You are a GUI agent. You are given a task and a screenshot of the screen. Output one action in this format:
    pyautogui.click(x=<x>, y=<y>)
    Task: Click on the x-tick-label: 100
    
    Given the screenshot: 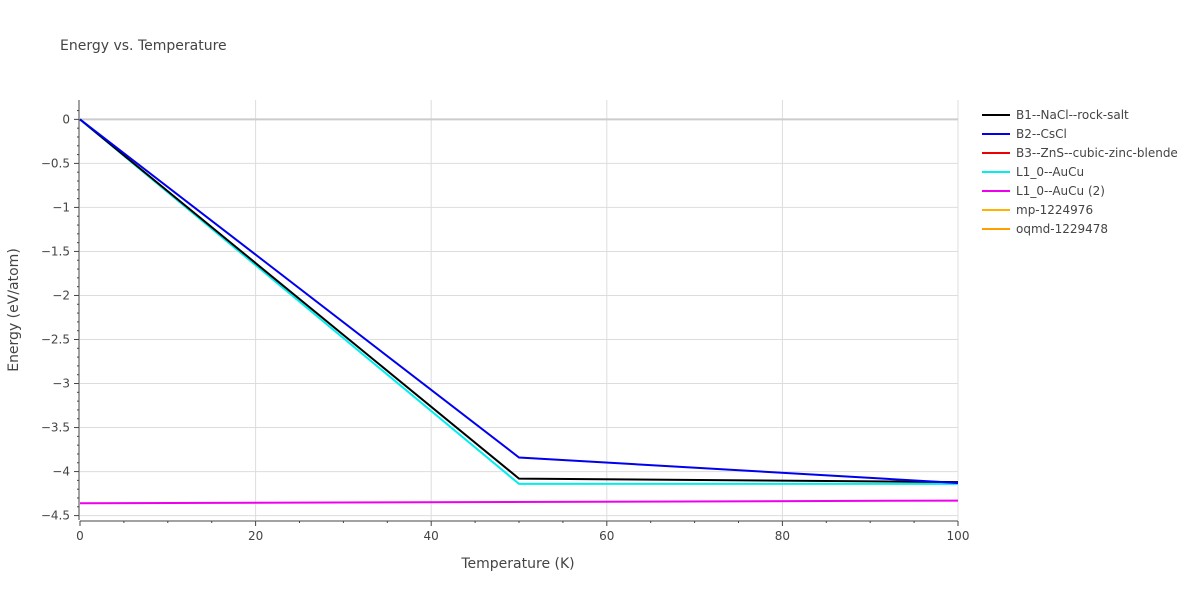 What is the action you would take?
    pyautogui.click(x=958, y=536)
    